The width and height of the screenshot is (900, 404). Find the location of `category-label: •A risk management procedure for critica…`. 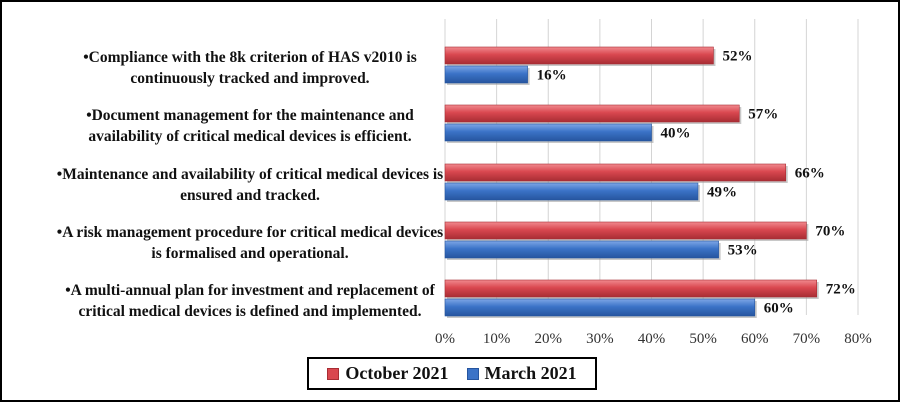

category-label: •A risk management procedure for critica… is located at coordinates (250, 232).